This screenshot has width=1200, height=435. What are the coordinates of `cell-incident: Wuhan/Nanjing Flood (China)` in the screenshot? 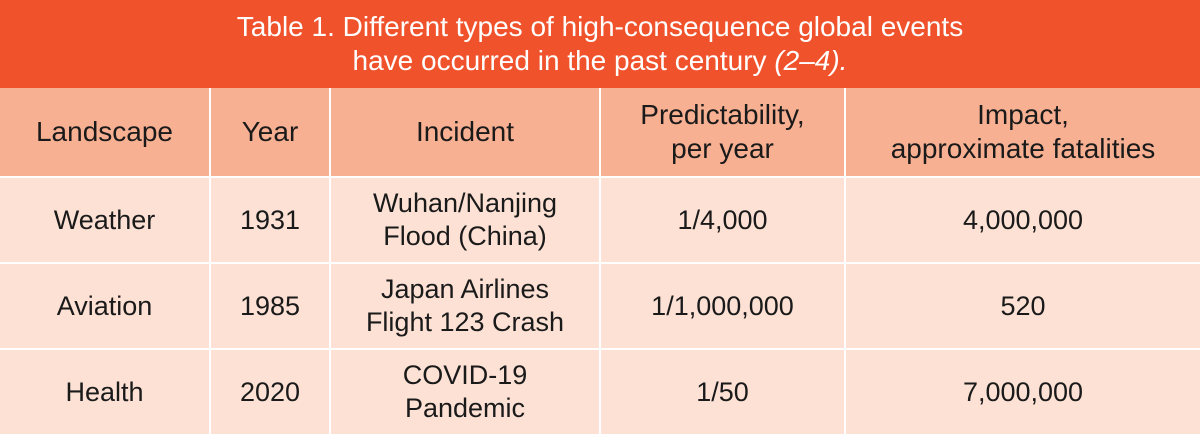 It's located at (465, 220).